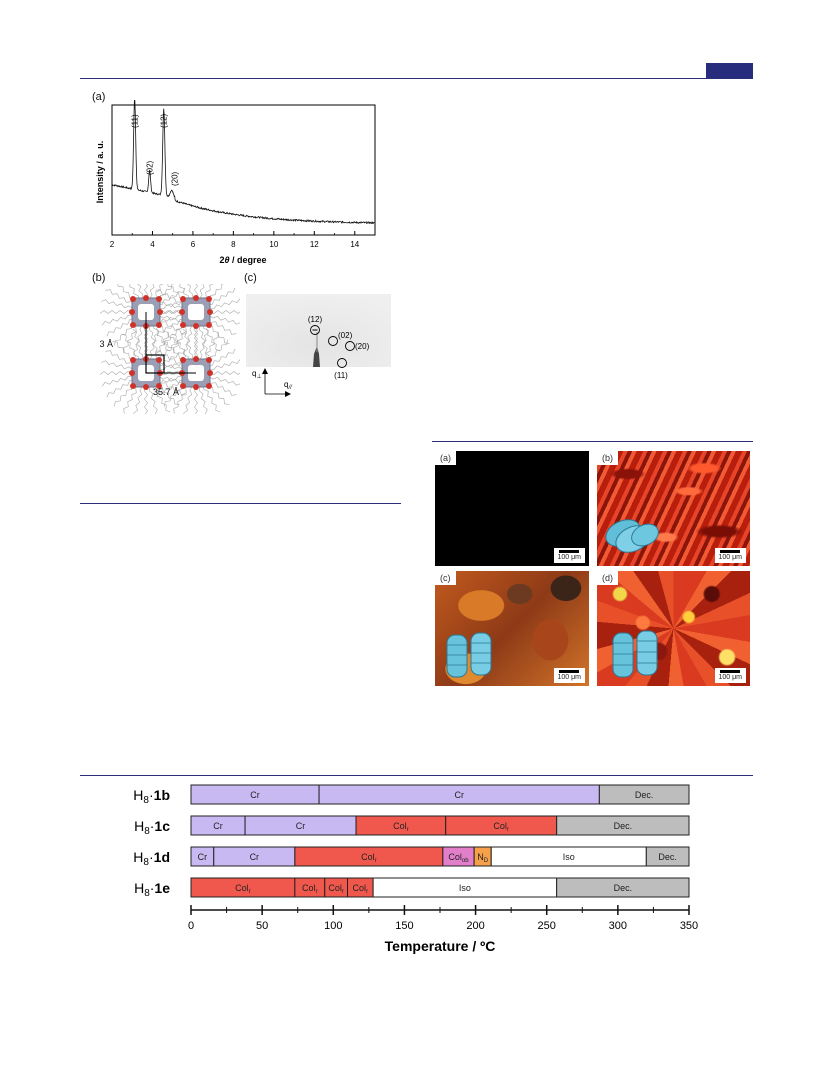  What do you see at coordinates (342, 363) in the screenshot?
I see `spot-11-marker` at bounding box center [342, 363].